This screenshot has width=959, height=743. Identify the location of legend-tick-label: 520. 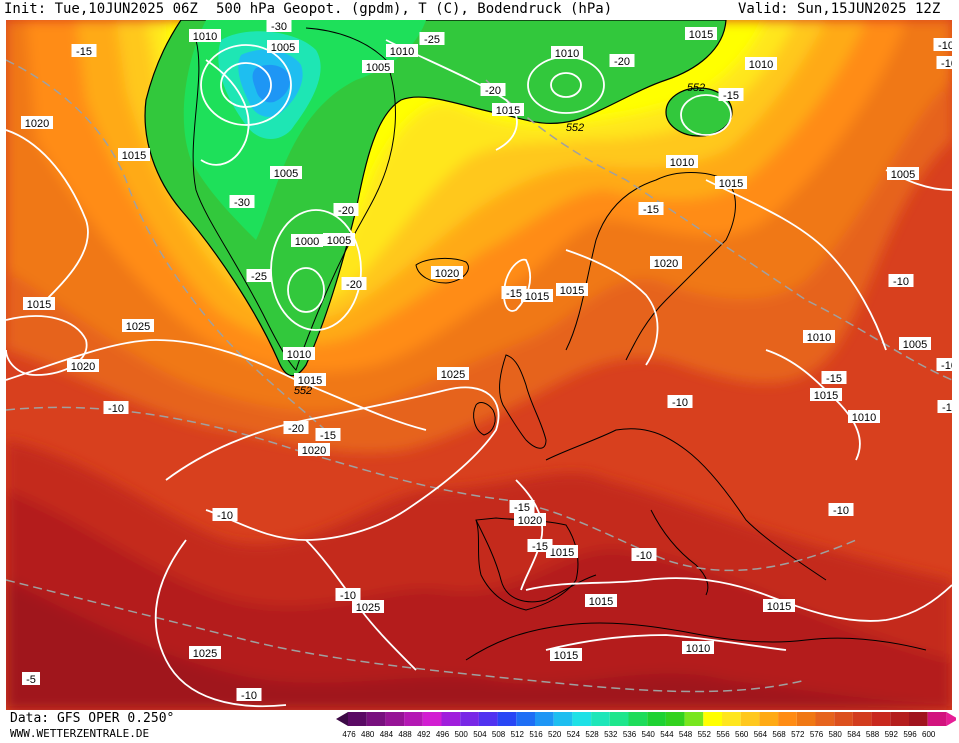
(555, 734).